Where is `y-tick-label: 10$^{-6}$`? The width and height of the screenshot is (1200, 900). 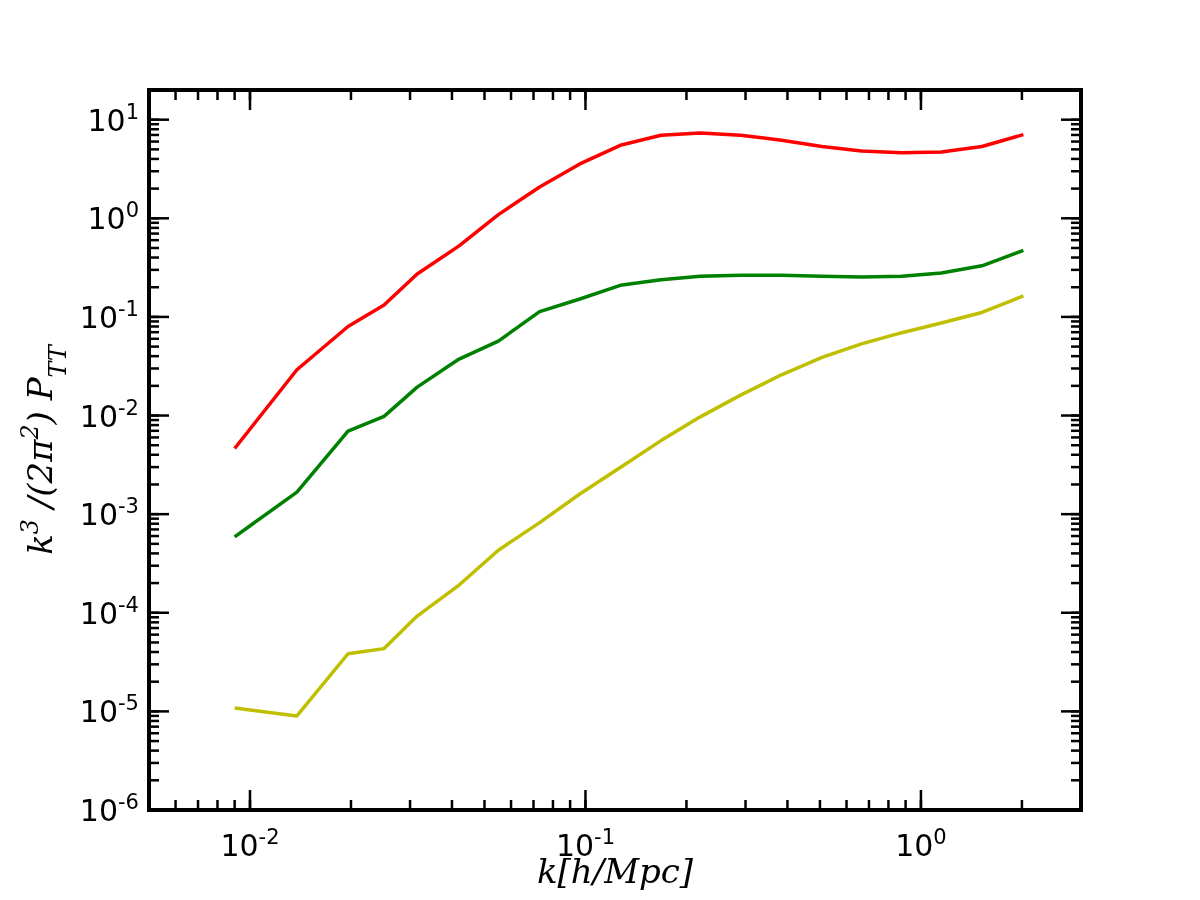 y-tick-label: 10$^{-6}$ is located at coordinates (109, 809).